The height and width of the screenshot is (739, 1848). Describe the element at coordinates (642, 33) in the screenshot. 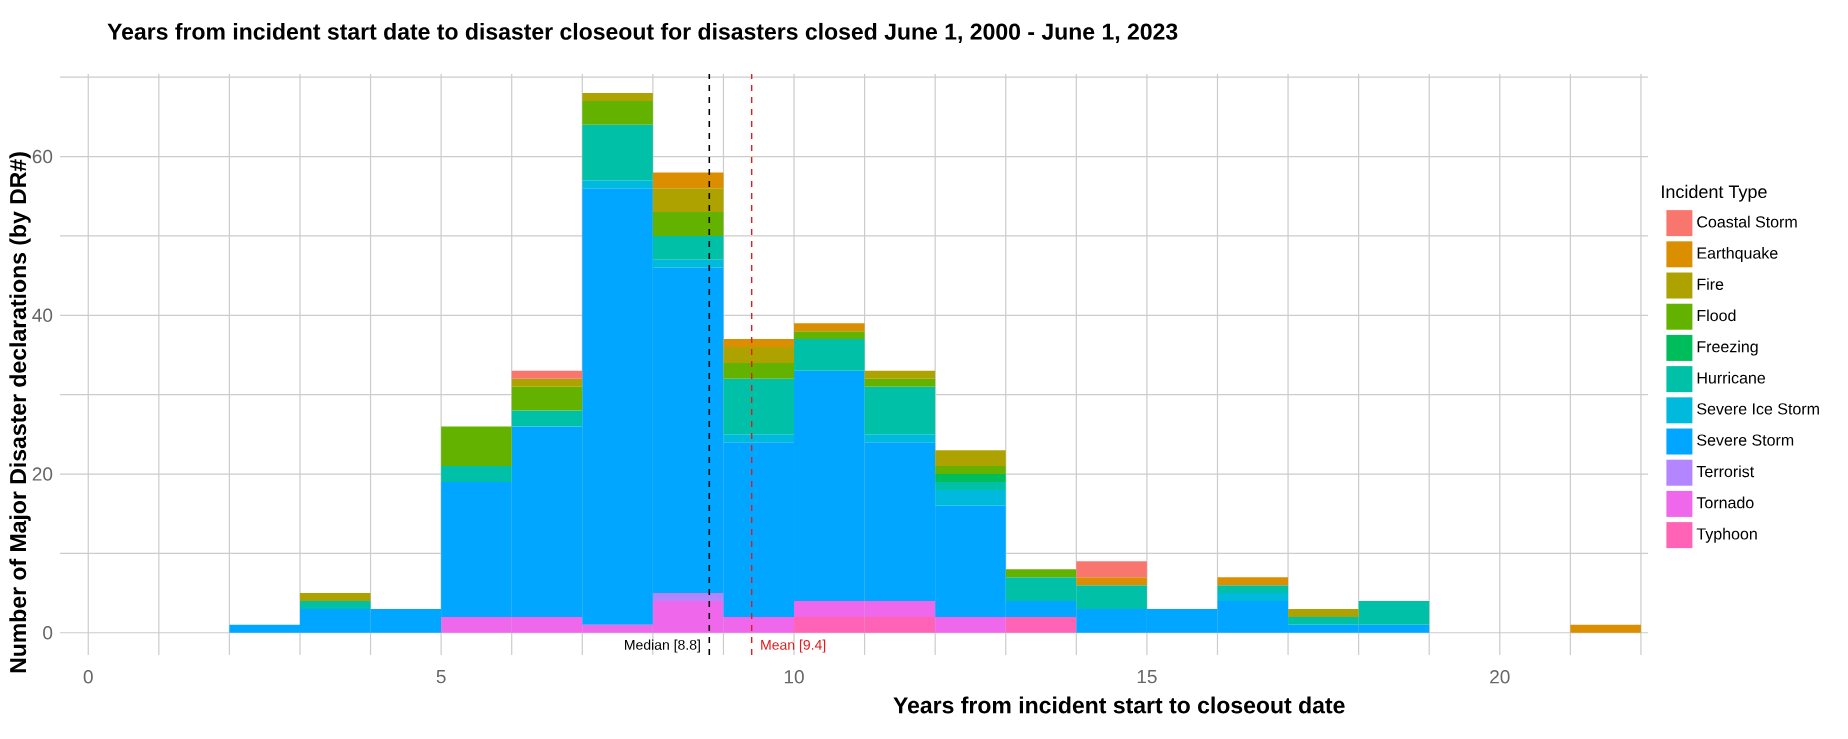

I see `chart-title: Years from incident start date to disaster closeout for disasters closed June 1, 2000 - June 1, 2023` at that location.